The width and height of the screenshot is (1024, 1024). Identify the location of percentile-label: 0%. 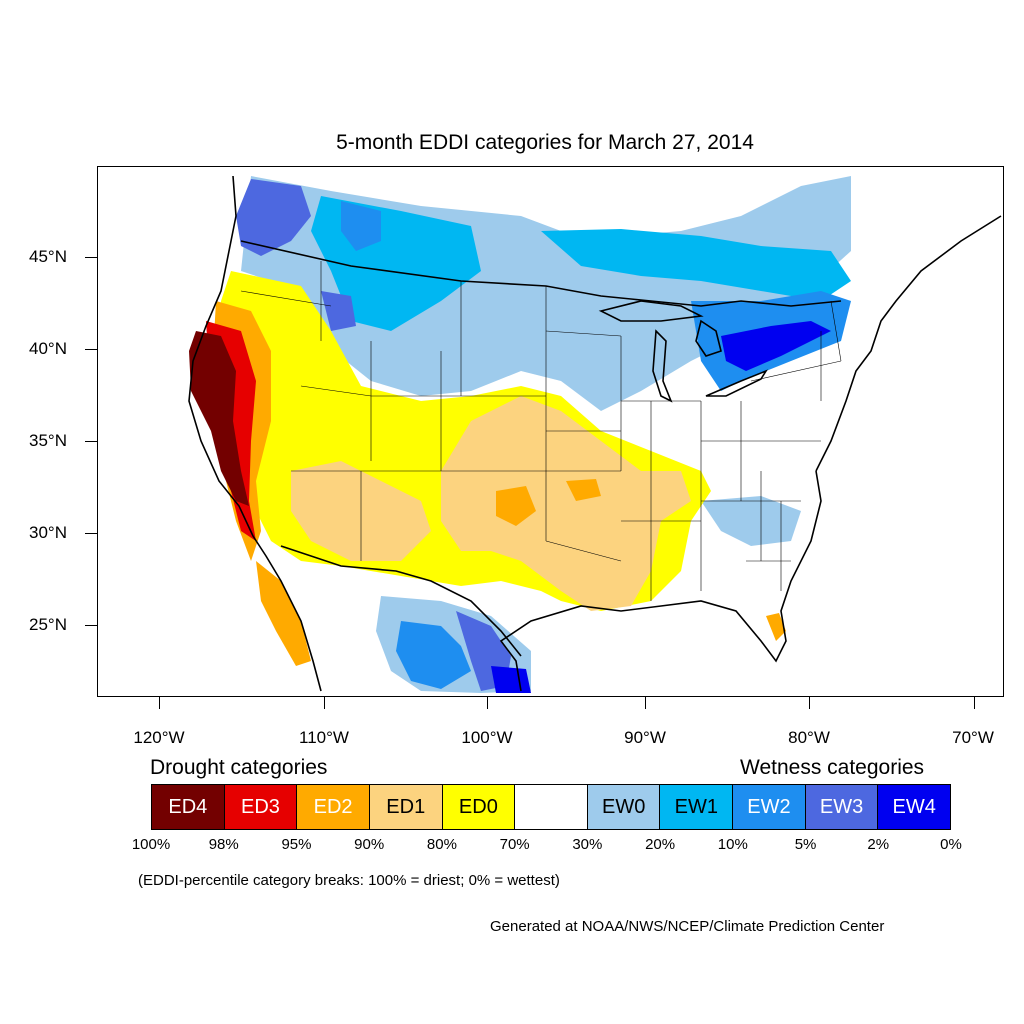
(951, 844).